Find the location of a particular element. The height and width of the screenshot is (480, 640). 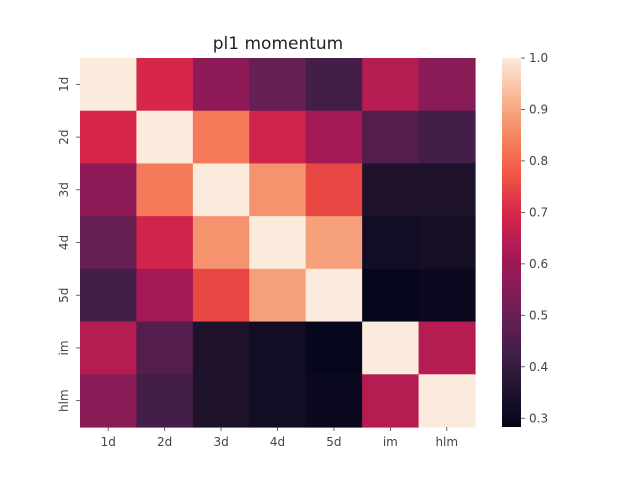

colorbar-tick-label: 0.4 is located at coordinates (538, 367).